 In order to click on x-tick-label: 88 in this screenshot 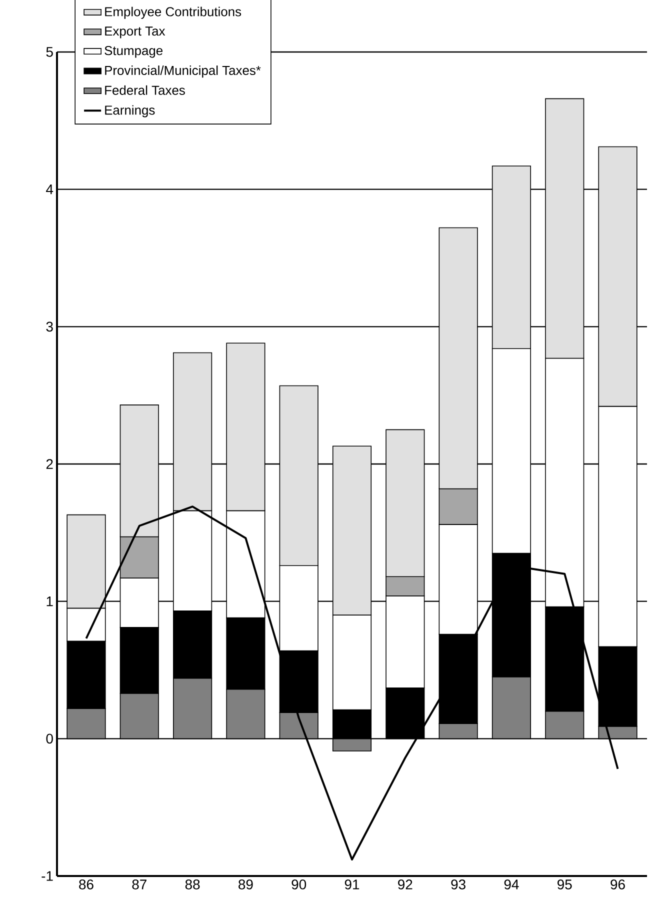, I will do `click(192, 885)`.